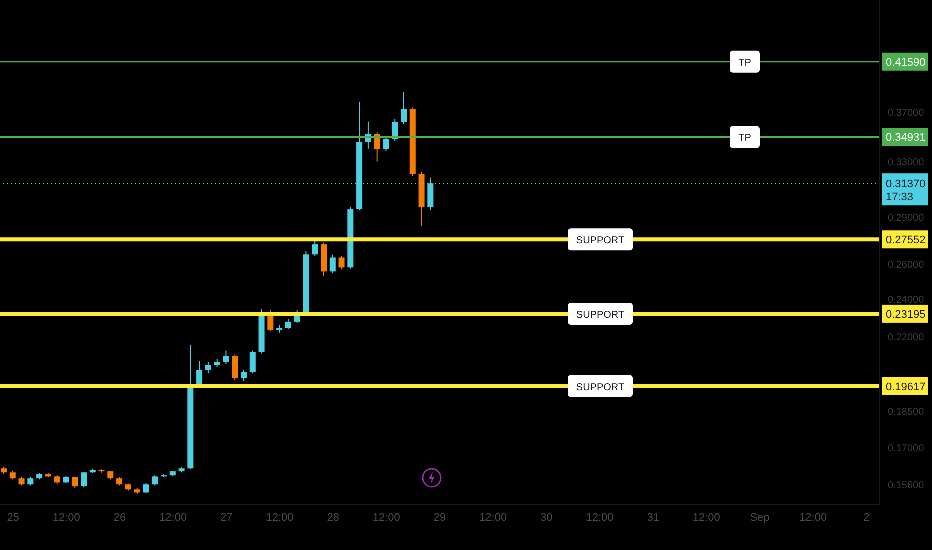 The image size is (932, 550). Describe the element at coordinates (13, 518) in the screenshot. I see `x-tick-label: 25` at that location.